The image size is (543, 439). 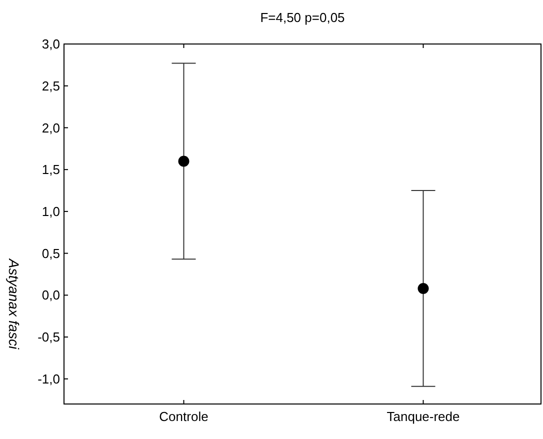 I want to click on y-tick-label: 1,5, so click(x=51, y=170).